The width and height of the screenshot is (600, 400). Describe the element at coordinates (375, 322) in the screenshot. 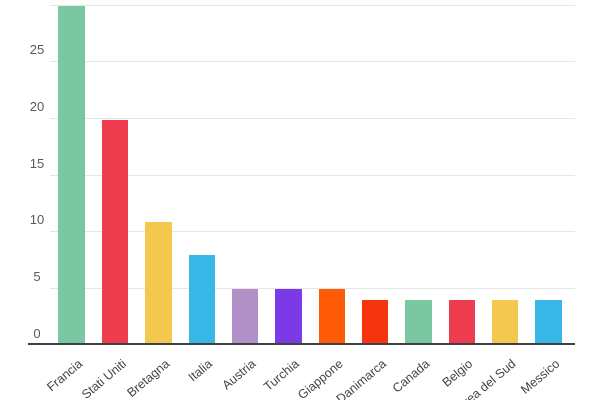

I see `bar-danimarca` at that location.